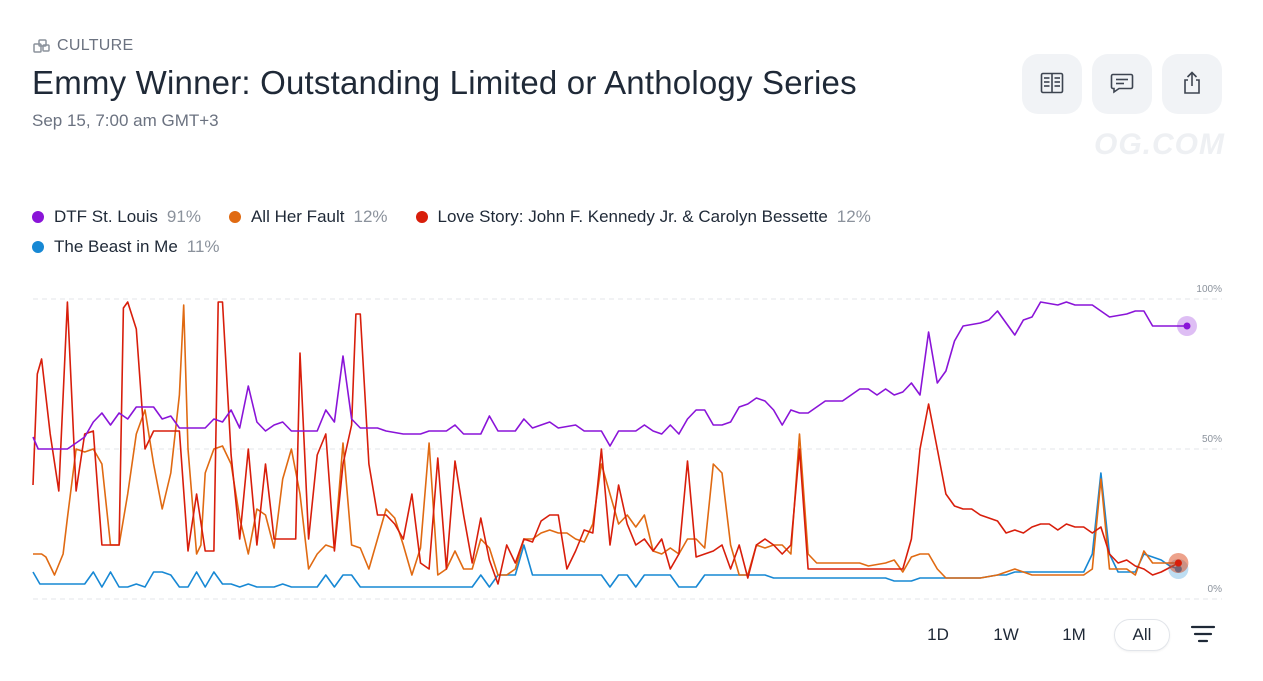 Image resolution: width=1263 pixels, height=681 pixels. I want to click on y-tick-label: 50%, so click(1212, 439).